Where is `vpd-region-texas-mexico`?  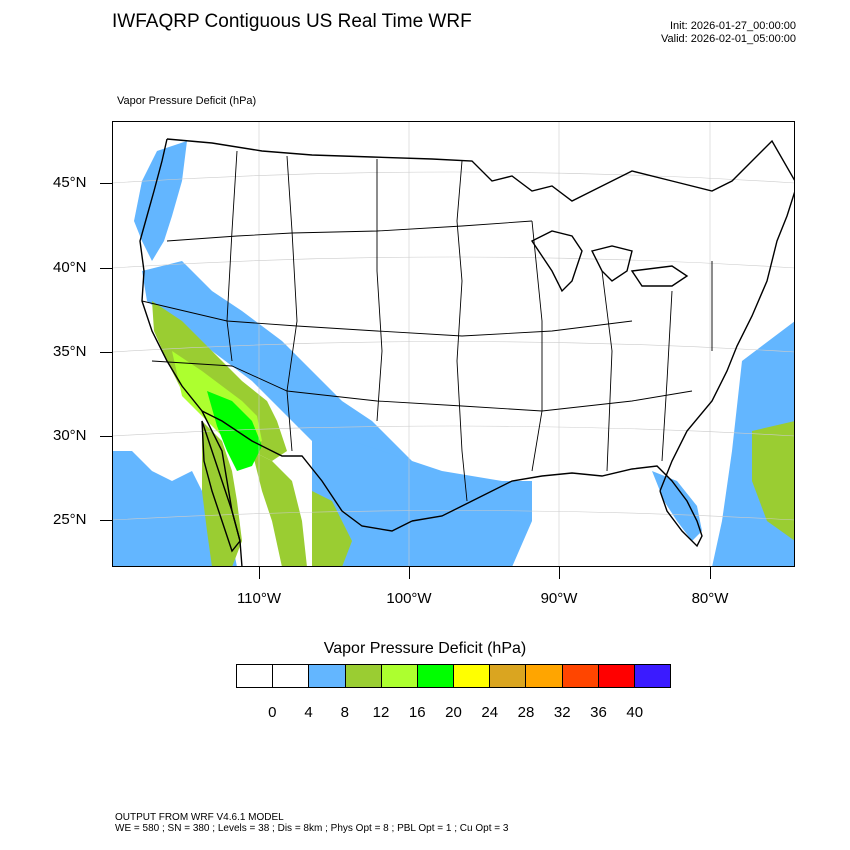 vpd-region-texas-mexico is located at coordinates (422, 499).